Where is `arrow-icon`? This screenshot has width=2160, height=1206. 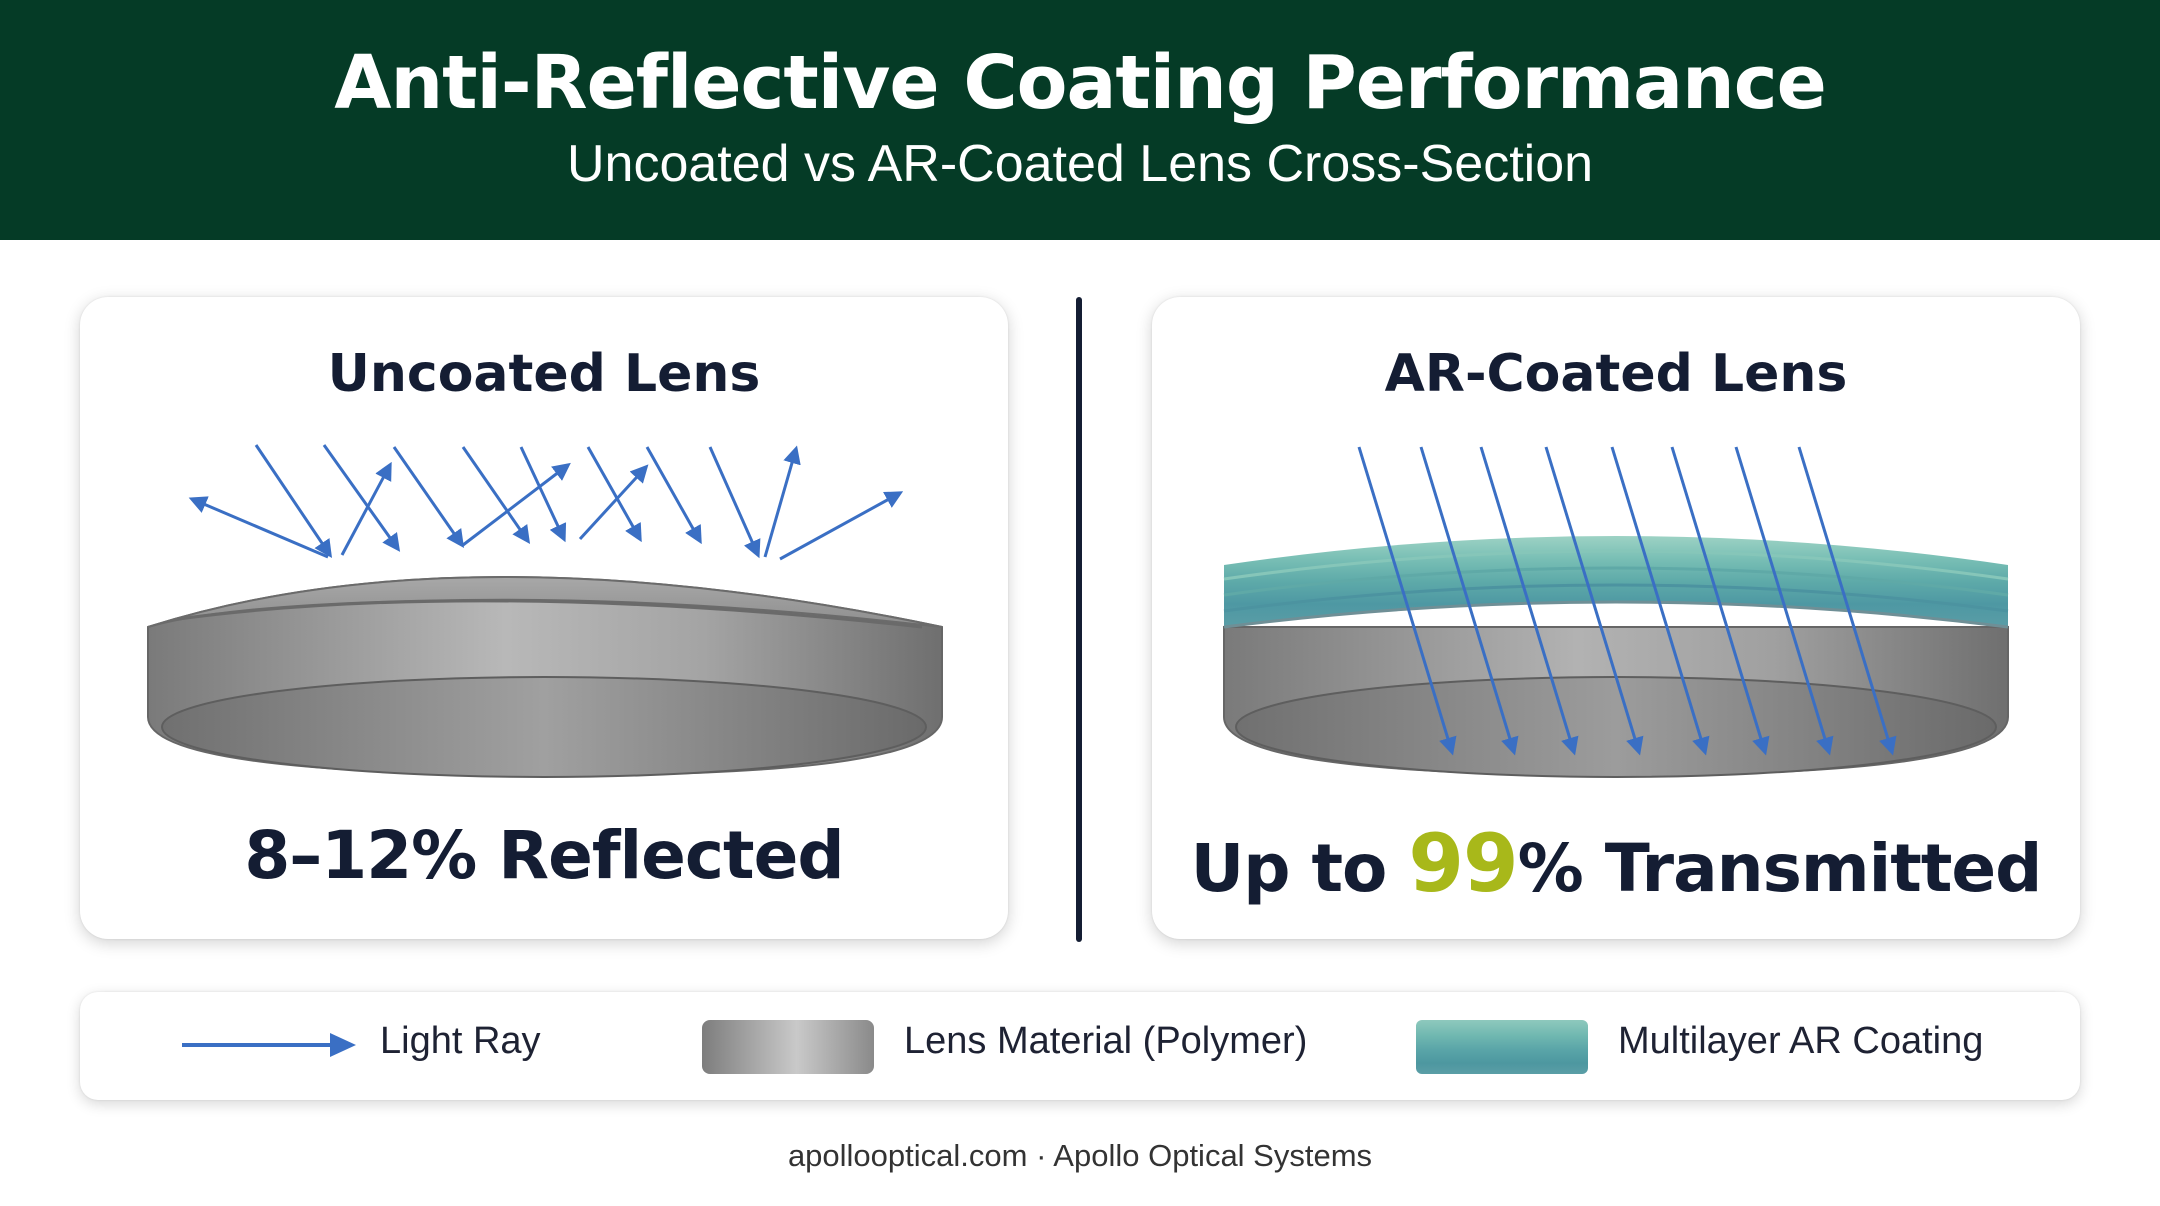 arrow-icon is located at coordinates (269, 1045).